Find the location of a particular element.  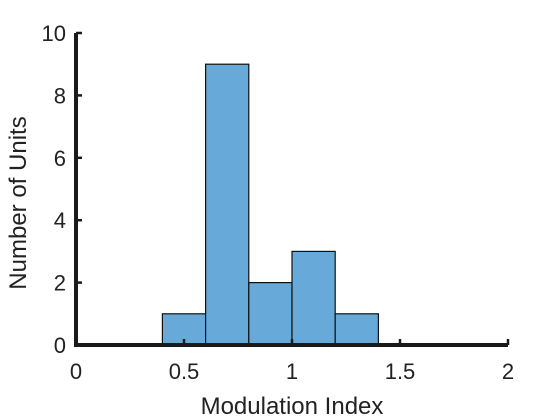

x-tick-label-4: 2 is located at coordinates (508, 371).